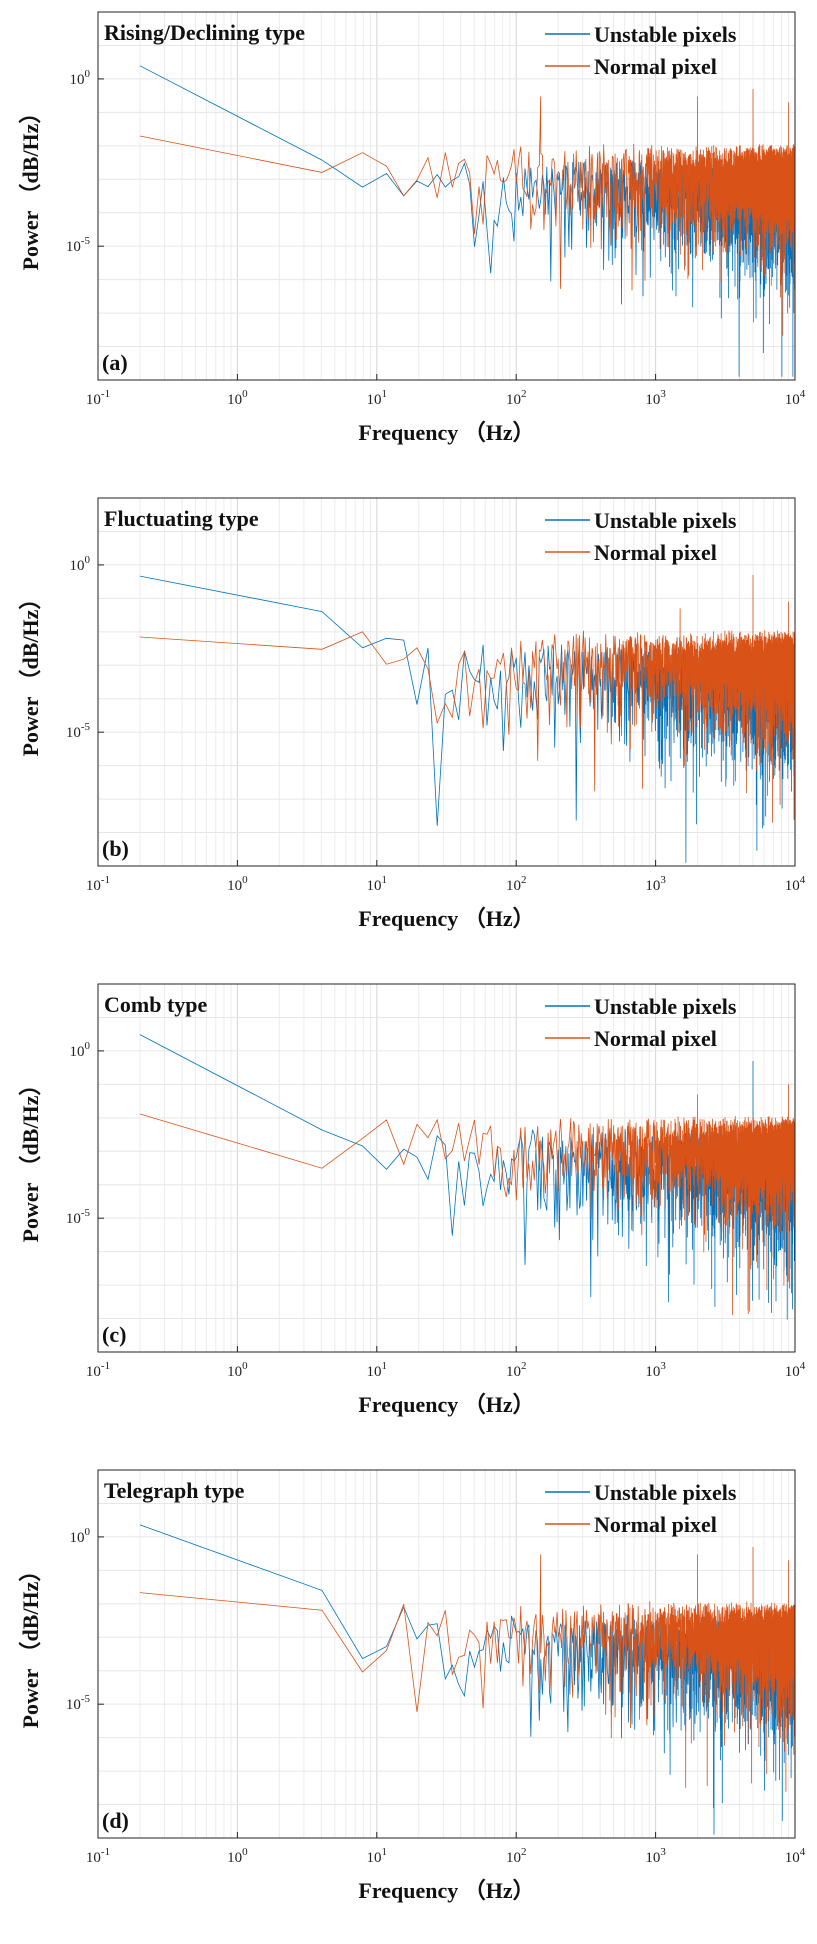  I want to click on chart-title: Comb type, so click(156, 1004).